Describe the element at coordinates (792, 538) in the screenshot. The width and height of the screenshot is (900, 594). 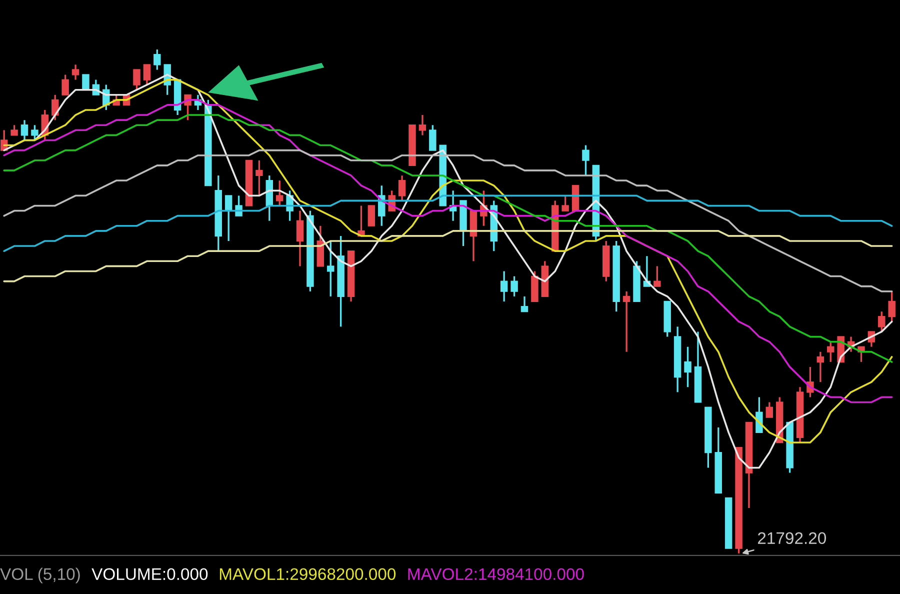
I see `annotation: 21792.20` at that location.